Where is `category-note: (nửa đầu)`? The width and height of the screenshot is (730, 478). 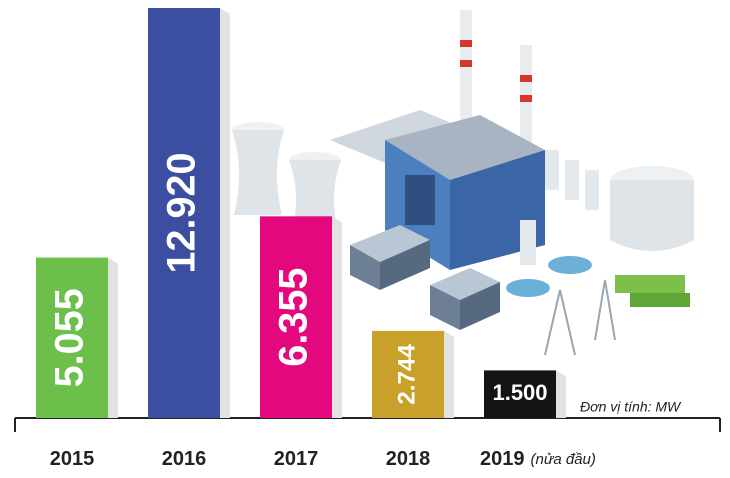 category-note: (nửa đầu) is located at coordinates (563, 459).